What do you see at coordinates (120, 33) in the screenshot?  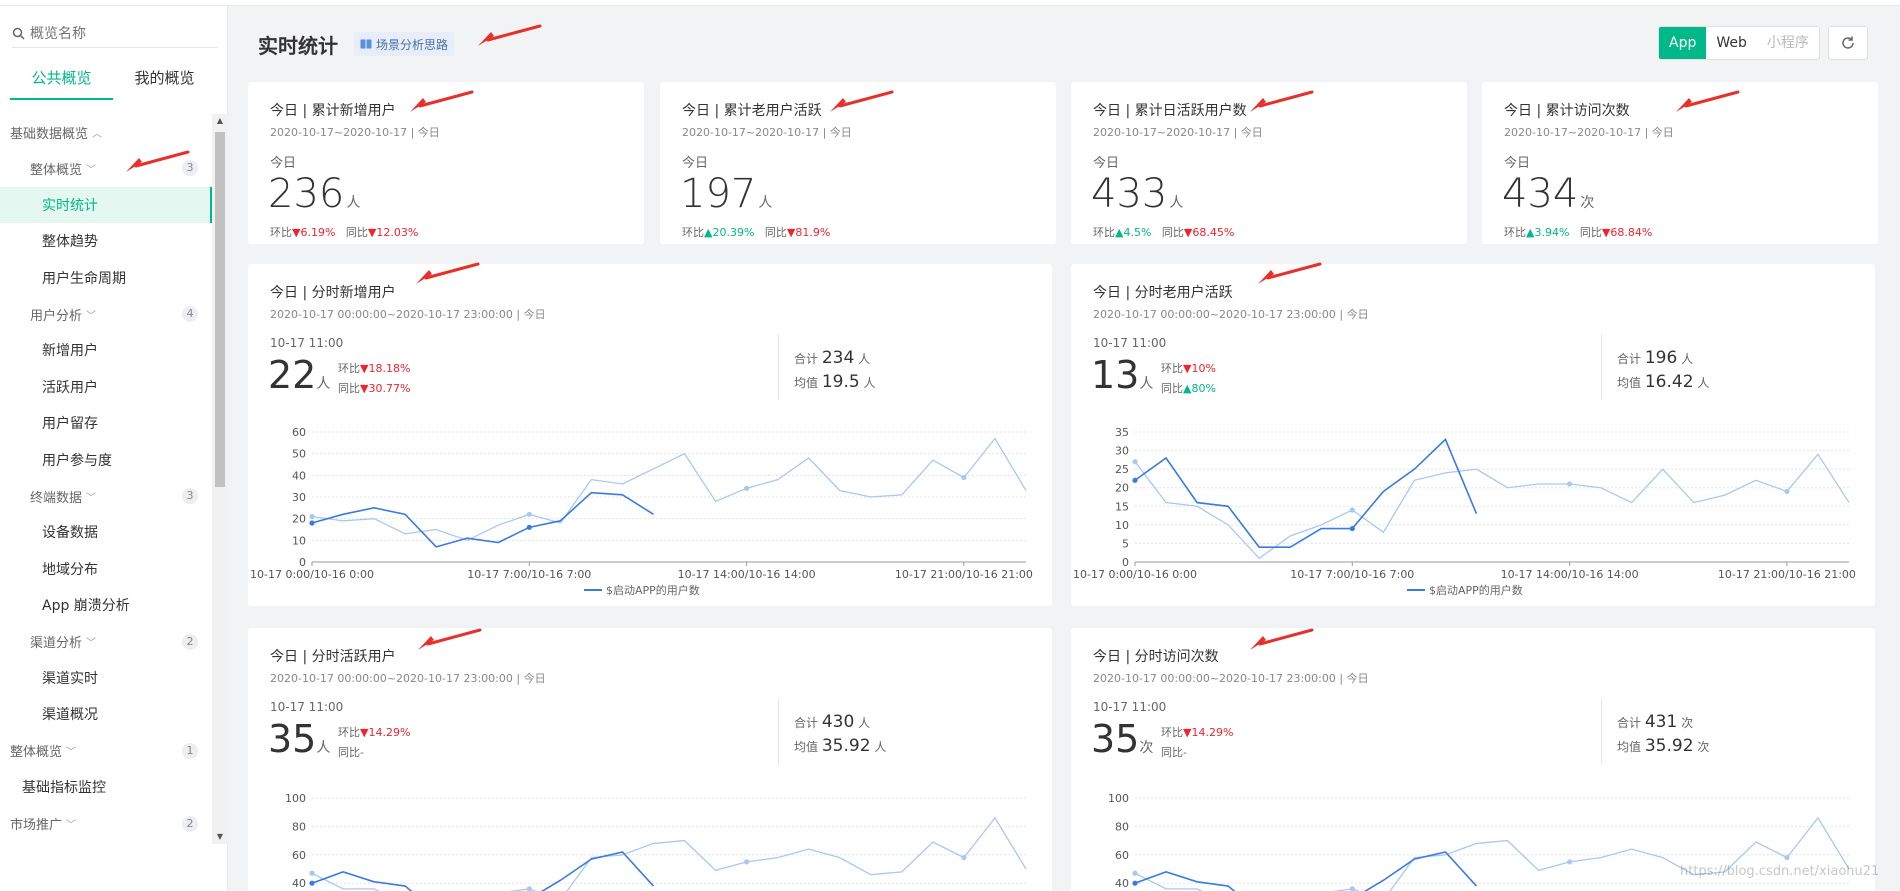 I see `search-input` at bounding box center [120, 33].